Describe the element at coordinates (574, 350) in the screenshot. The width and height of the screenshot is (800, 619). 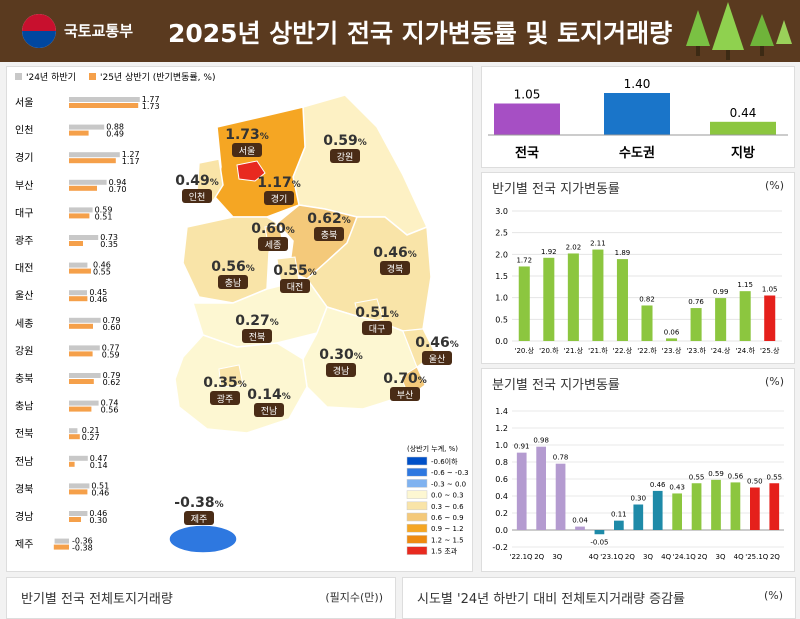
I see `half-xtick-2: '21.상` at that location.